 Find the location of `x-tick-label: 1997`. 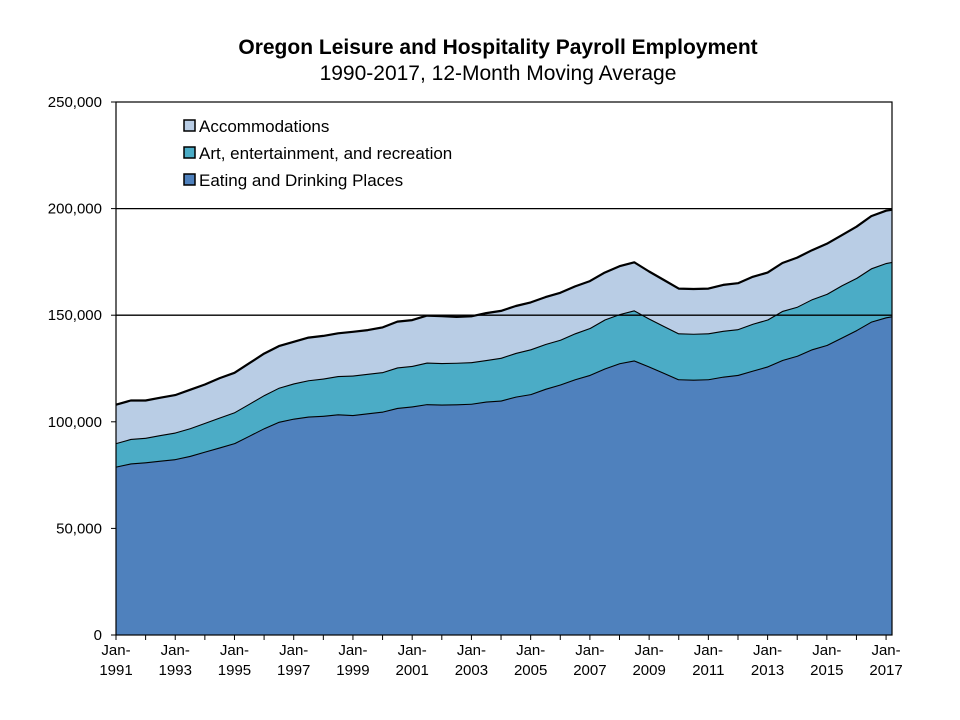

x-tick-label: 1997 is located at coordinates (293, 670).